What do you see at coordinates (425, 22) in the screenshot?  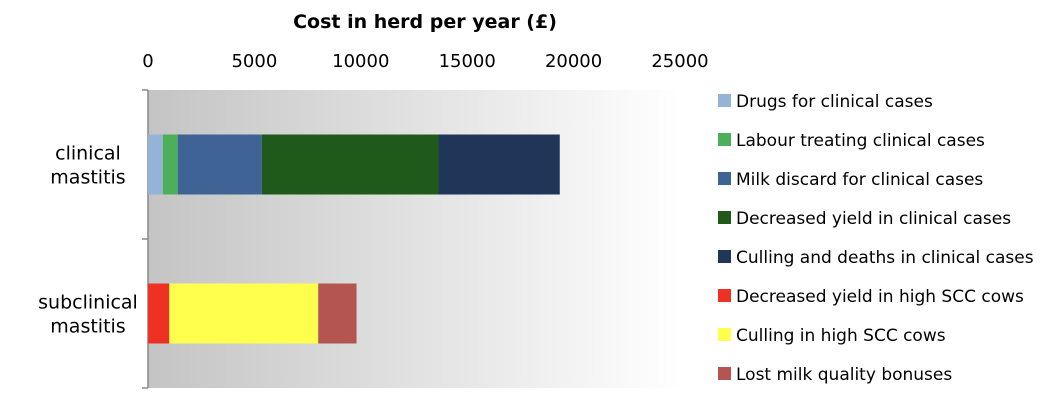 I see `chart-title: Cost in herd per year (£)` at bounding box center [425, 22].